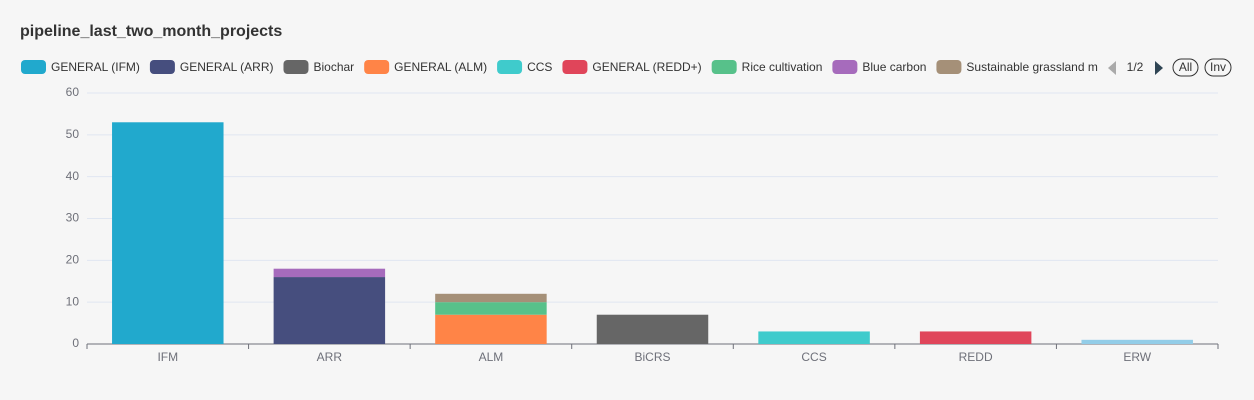 This screenshot has height=400, width=1254. I want to click on x-tick-label: ARR, so click(330, 357).